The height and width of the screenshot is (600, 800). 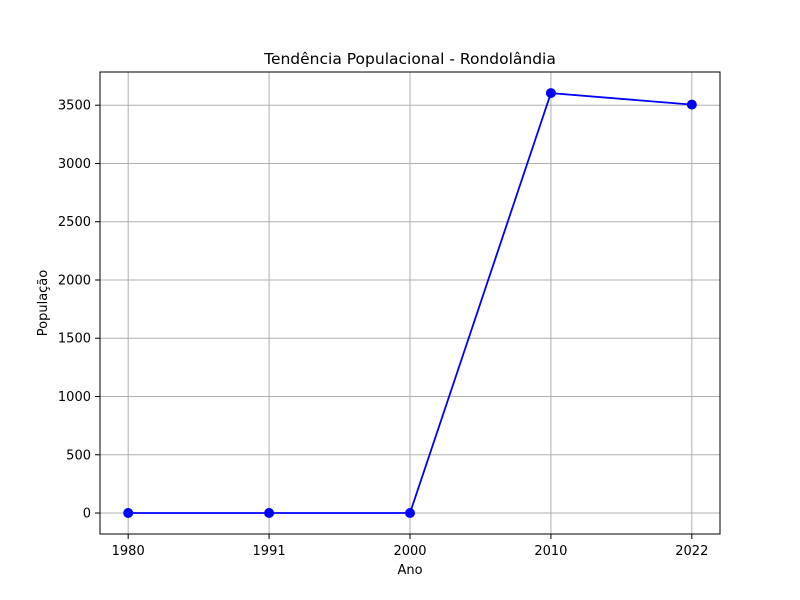 What do you see at coordinates (74, 280) in the screenshot?
I see `y-tick-label: 2000` at bounding box center [74, 280].